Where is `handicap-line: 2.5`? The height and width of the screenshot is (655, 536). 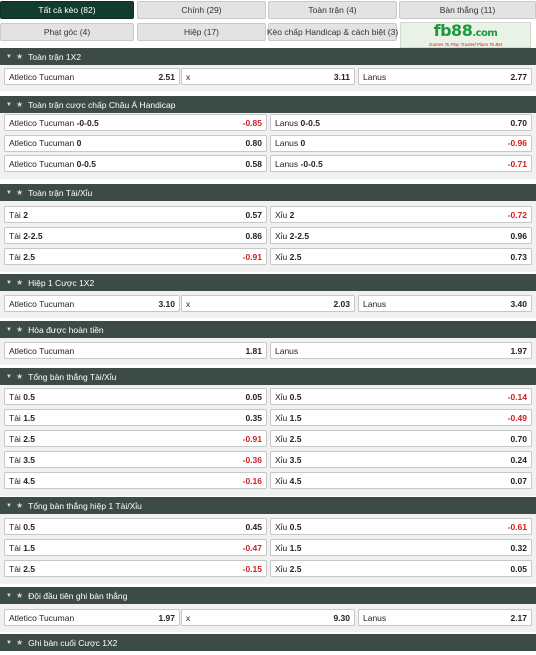 handicap-line: 2.5 is located at coordinates (29, 438).